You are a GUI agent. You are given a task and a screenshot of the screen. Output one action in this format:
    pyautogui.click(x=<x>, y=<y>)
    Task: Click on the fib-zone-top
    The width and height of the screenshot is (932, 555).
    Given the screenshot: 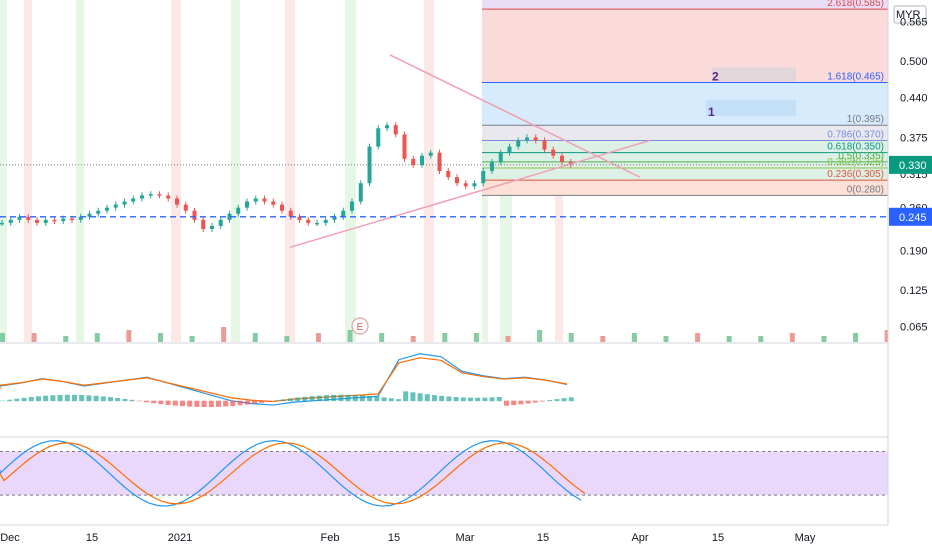 What is the action you would take?
    pyautogui.click(x=685, y=5)
    